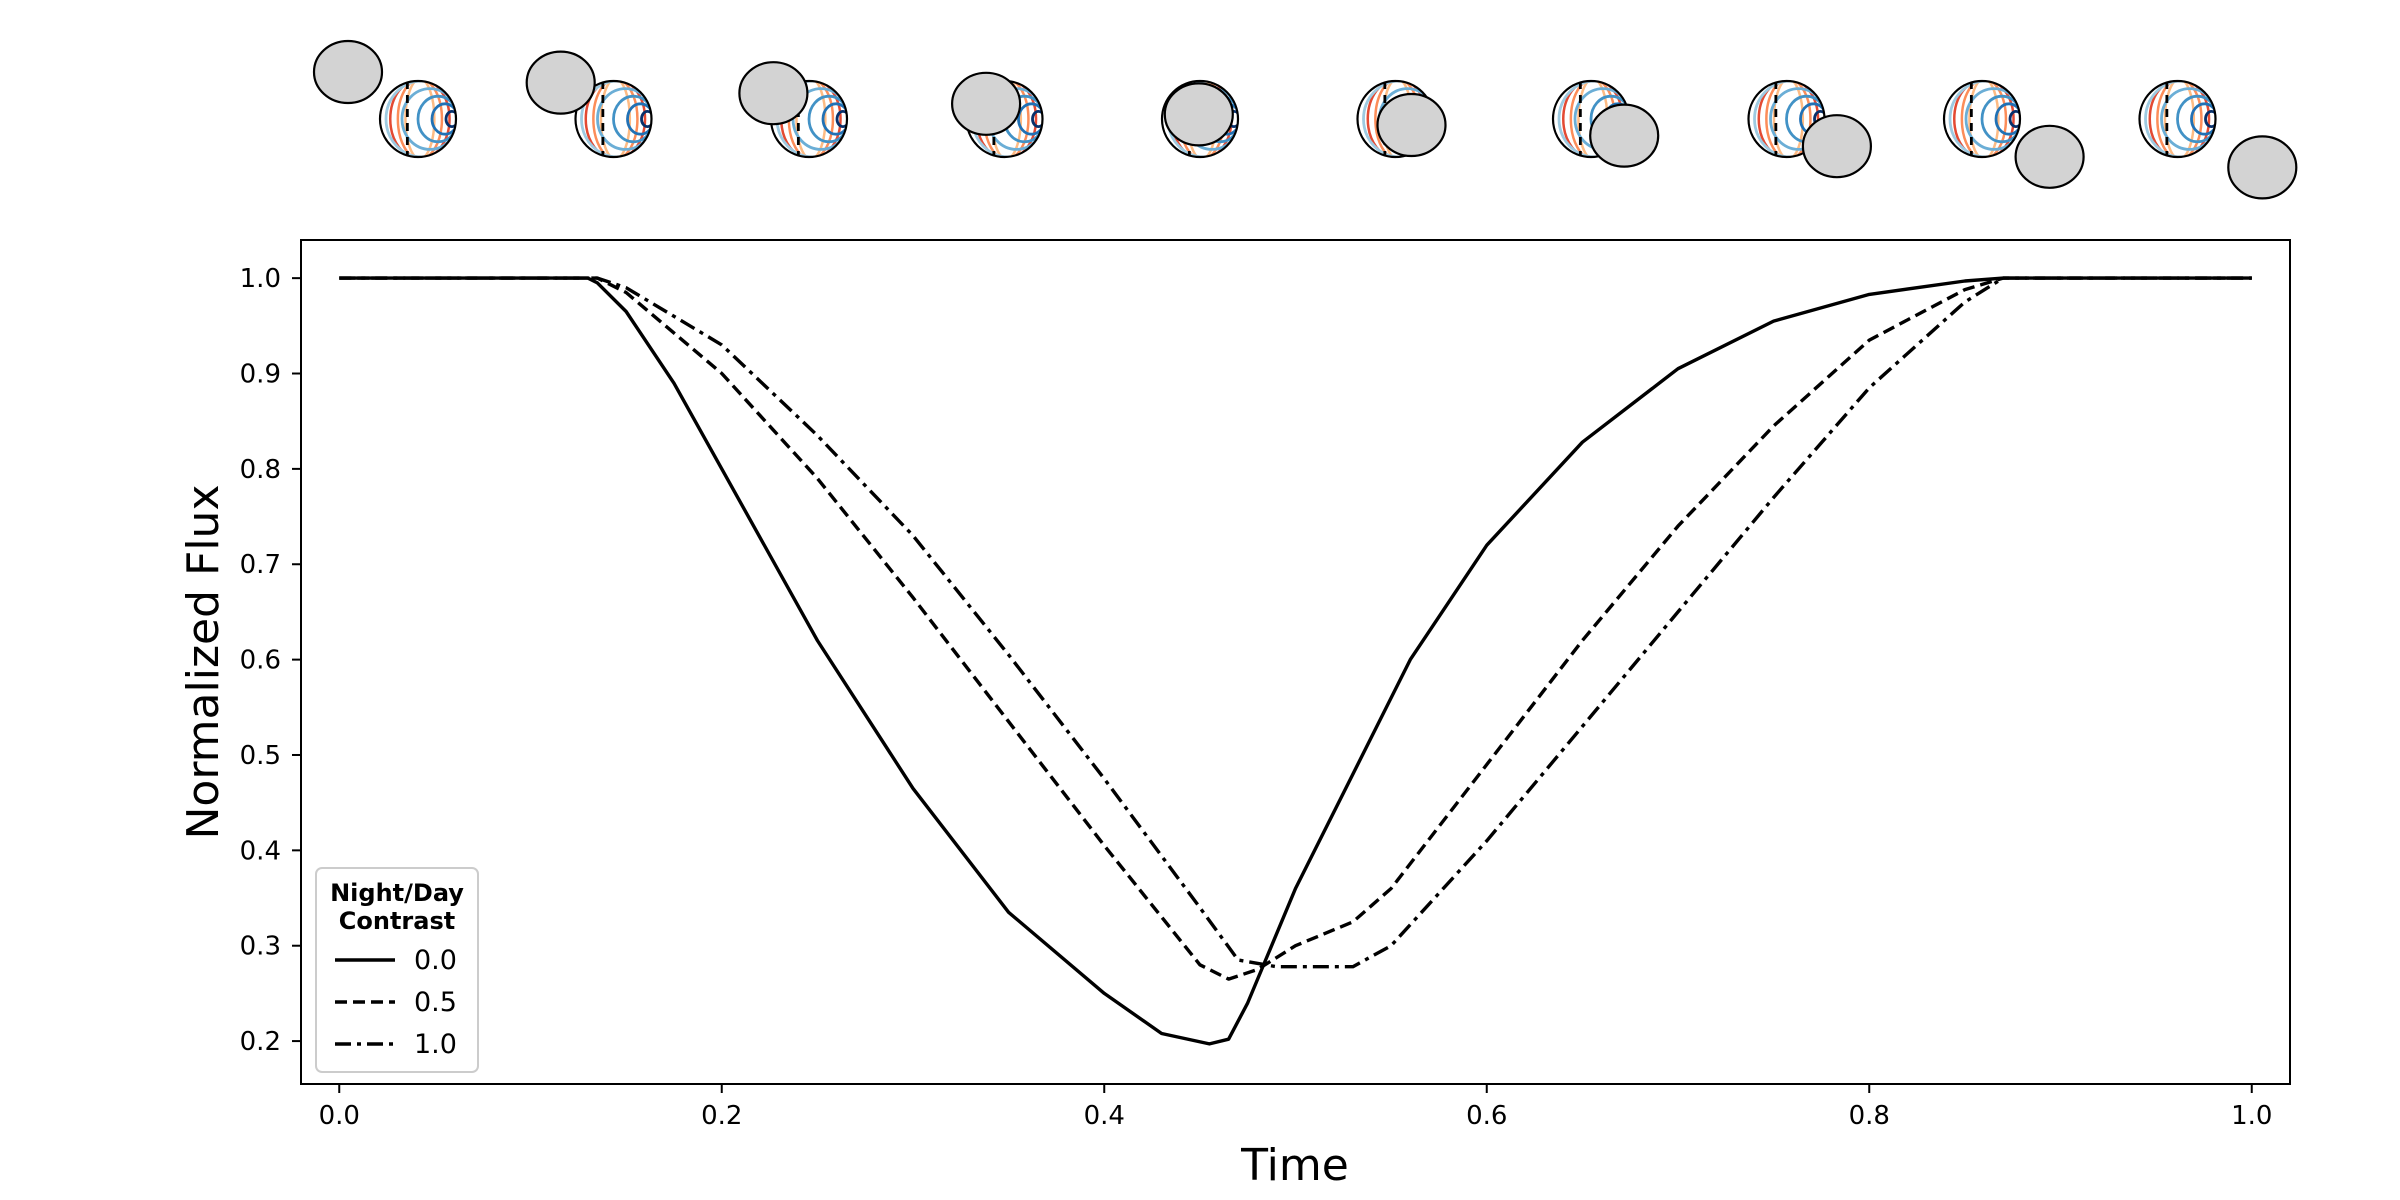 The width and height of the screenshot is (2400, 1200). I want to click on legend-entry-label: 0.5, so click(435, 1002).